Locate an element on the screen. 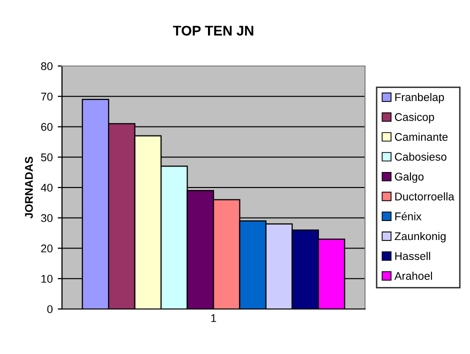 The image size is (470, 354). y-tick-label: 30 is located at coordinates (47, 218).